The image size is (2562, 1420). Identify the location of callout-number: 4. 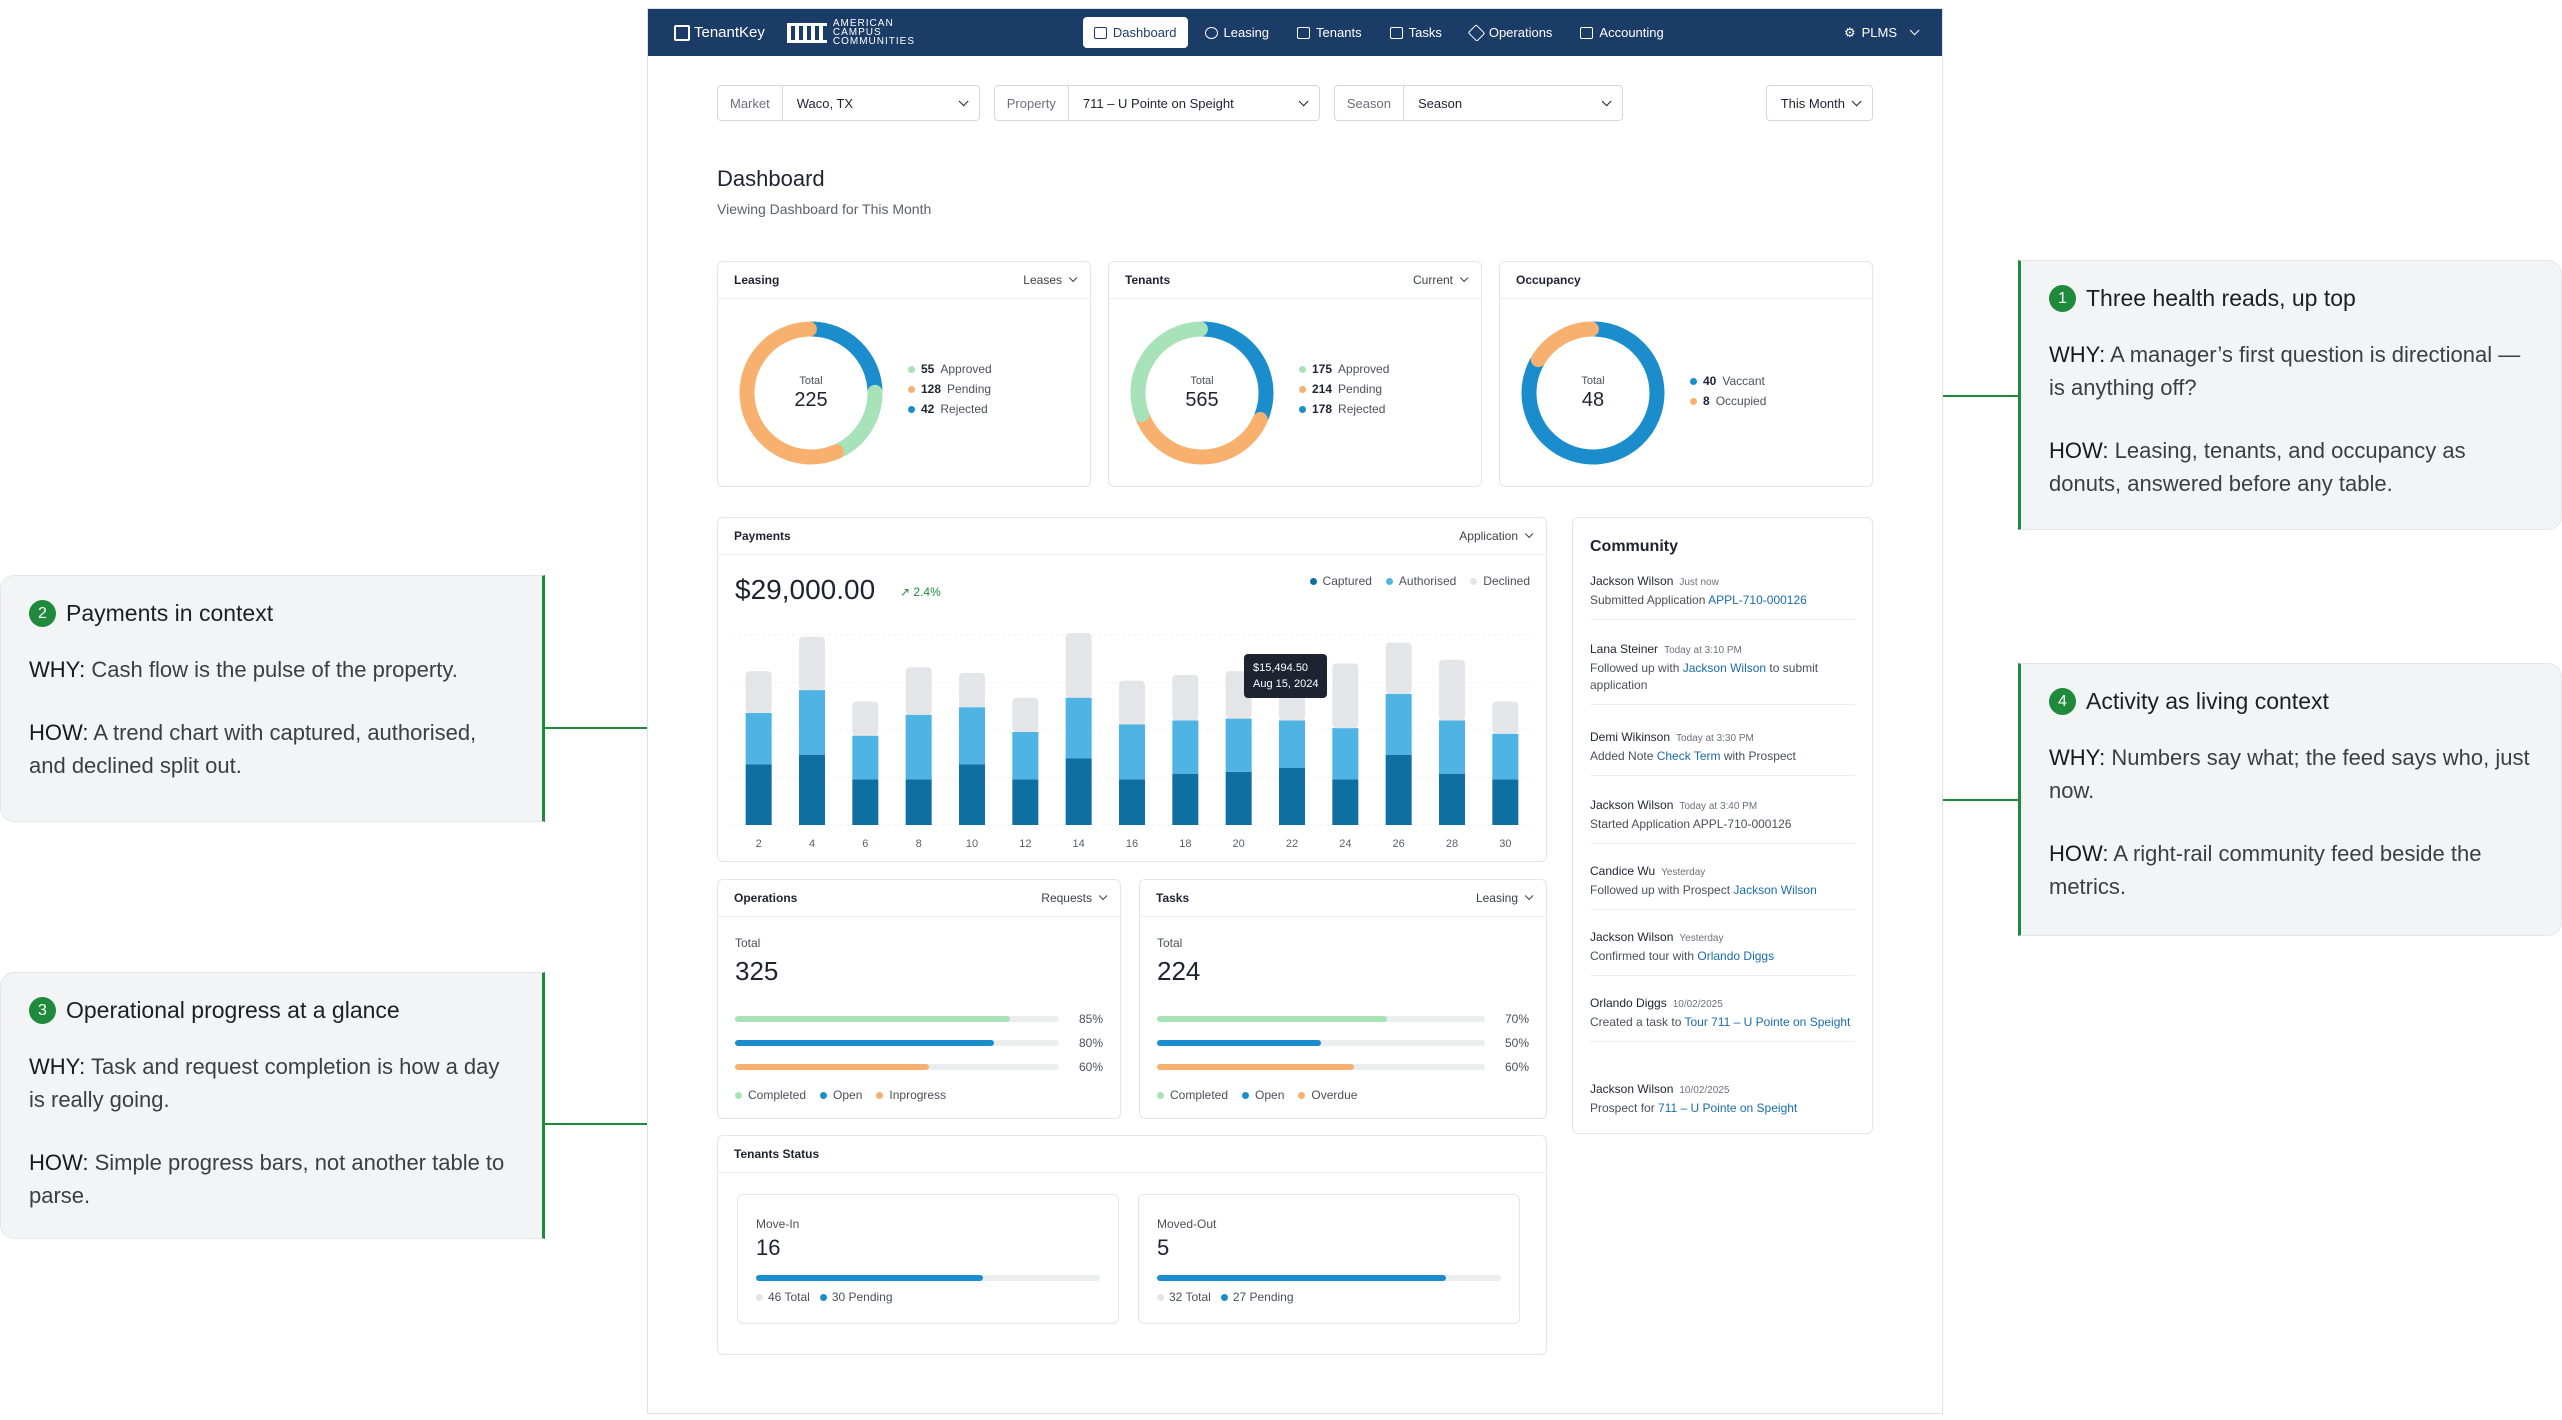
(2062, 701).